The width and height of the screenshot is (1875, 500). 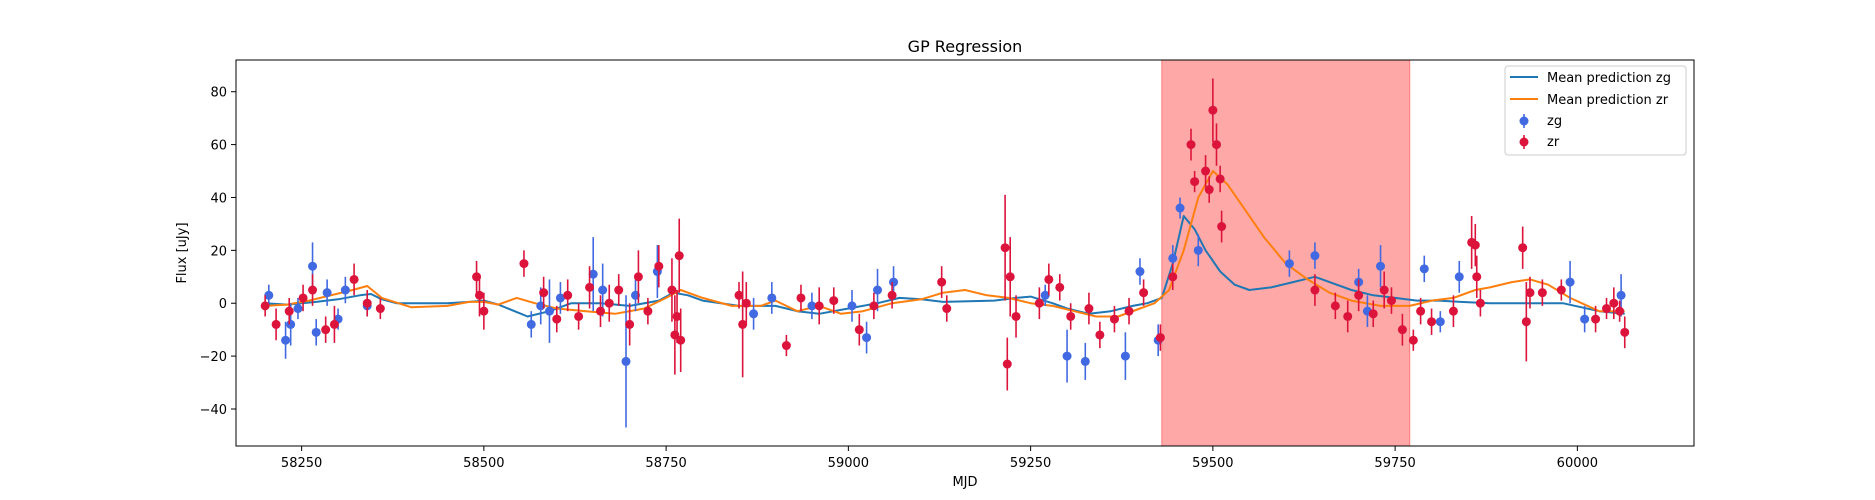 I want to click on y-tick-label: 40, so click(x=218, y=198).